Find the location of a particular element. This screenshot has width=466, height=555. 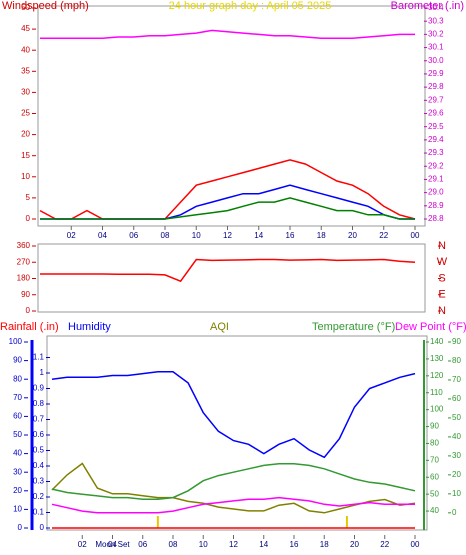

y2-tick-label: 30.3 is located at coordinates (436, 20).